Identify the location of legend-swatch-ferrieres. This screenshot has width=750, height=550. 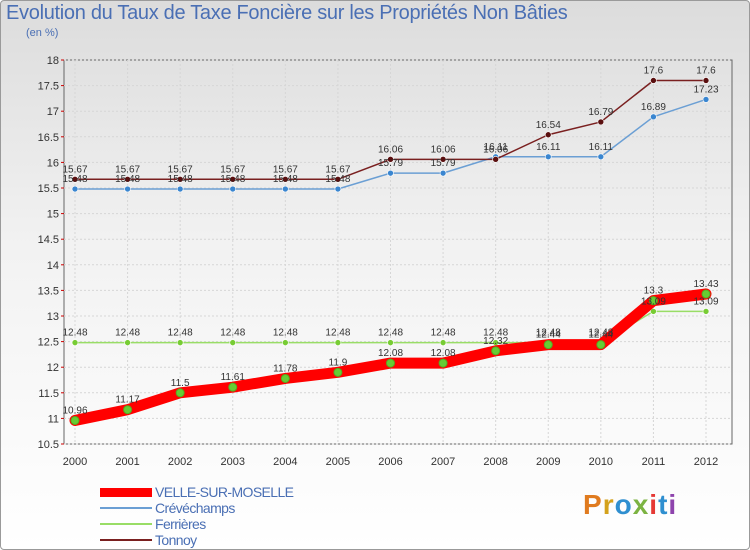
(126, 524).